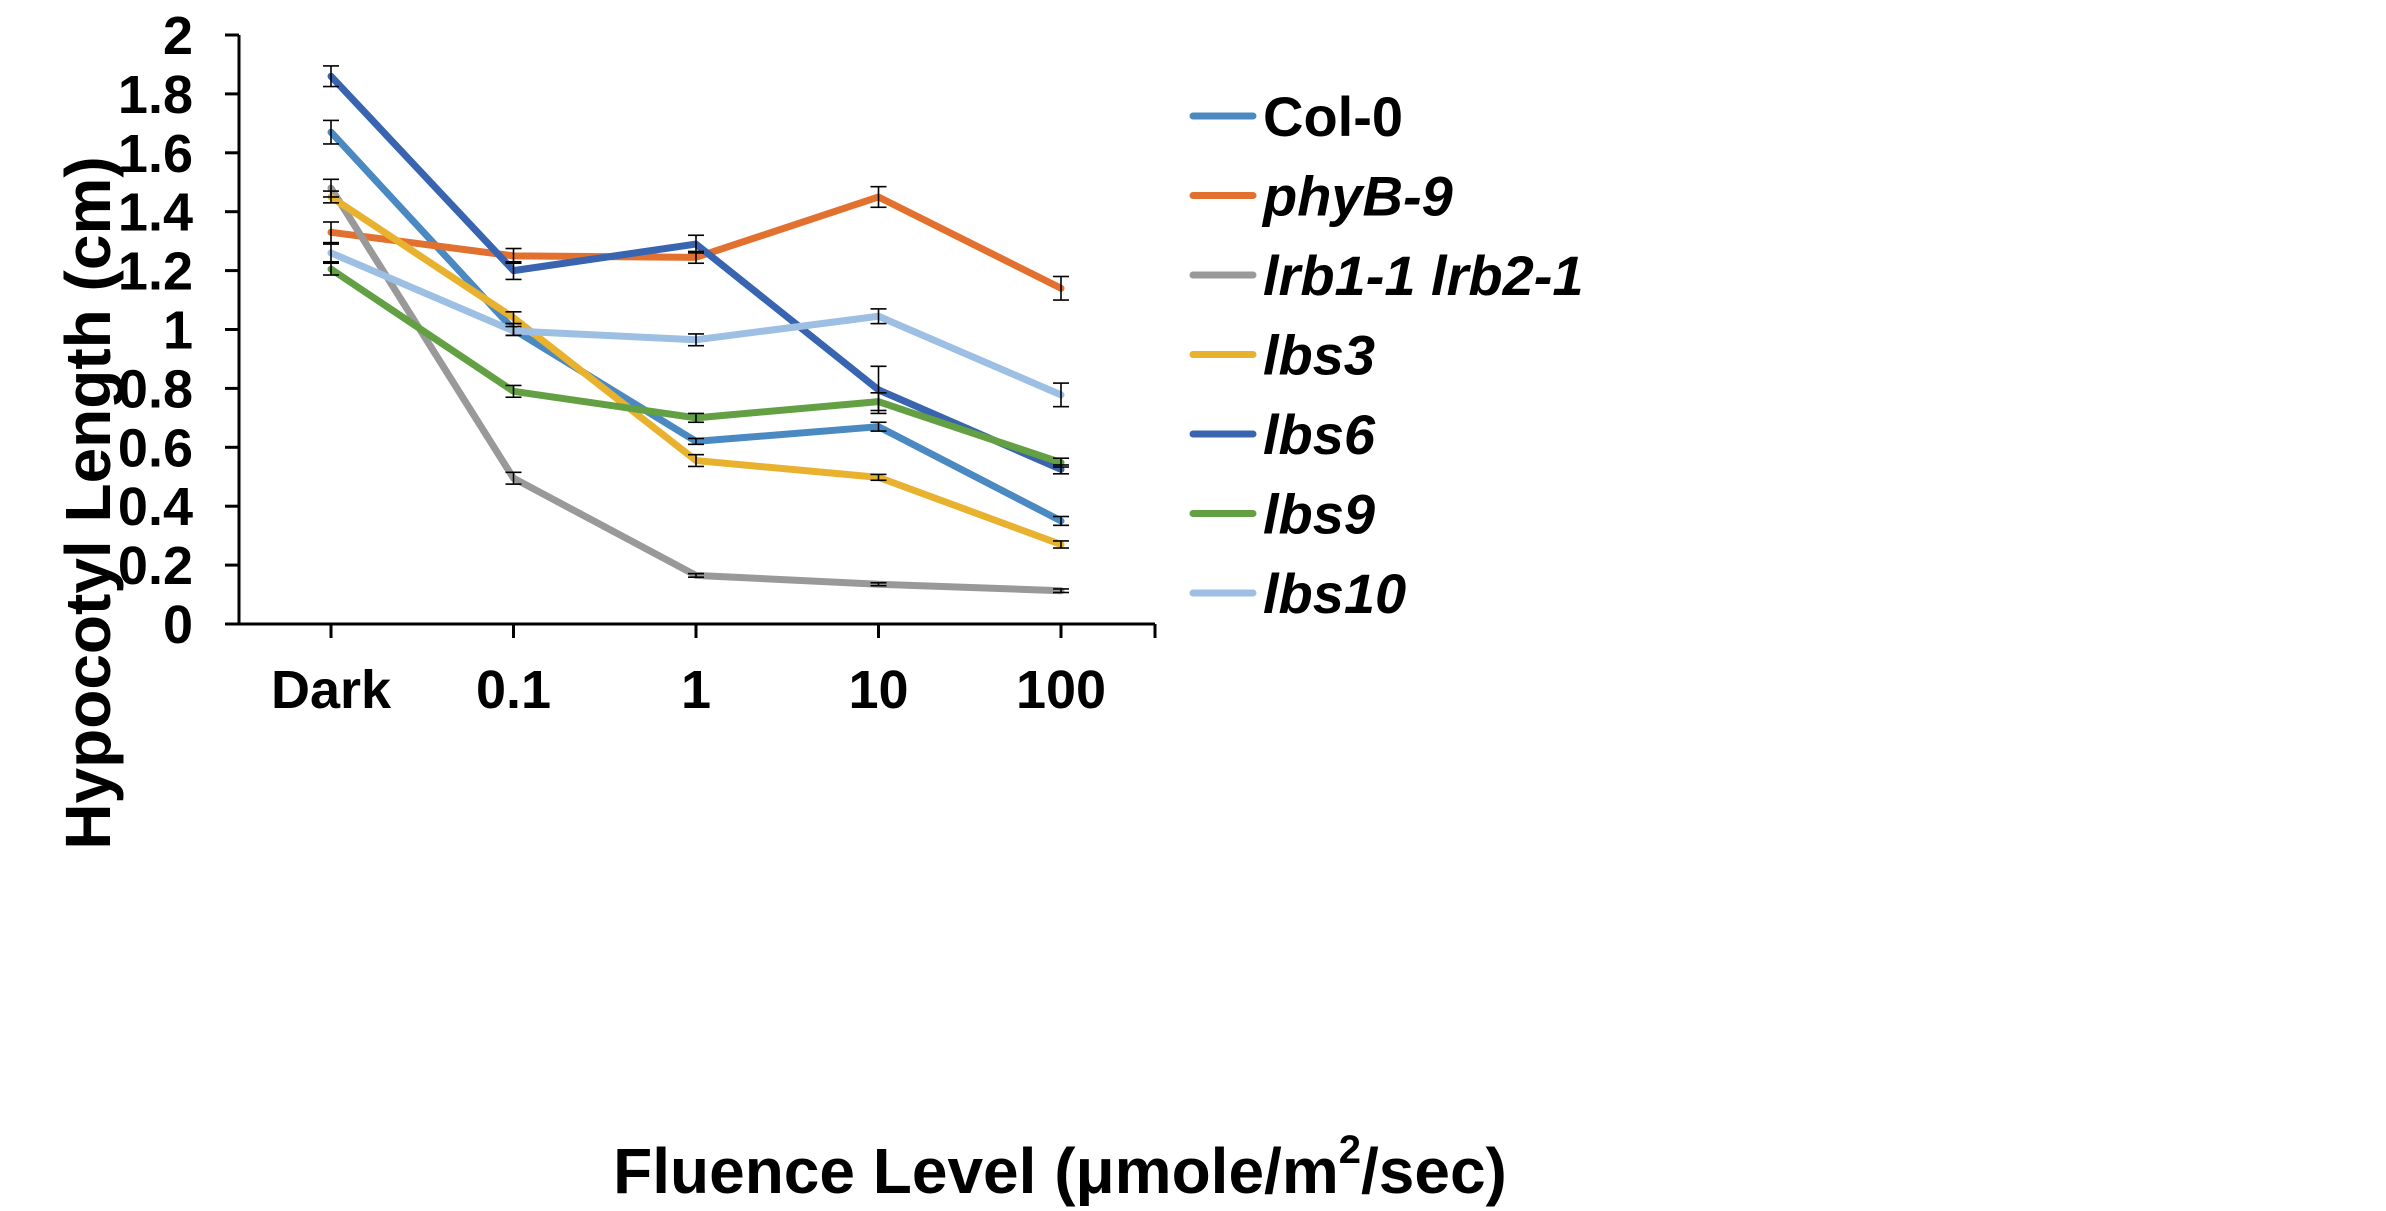  Describe the element at coordinates (1333, 116) in the screenshot. I see `legend-label: Col-0` at that location.